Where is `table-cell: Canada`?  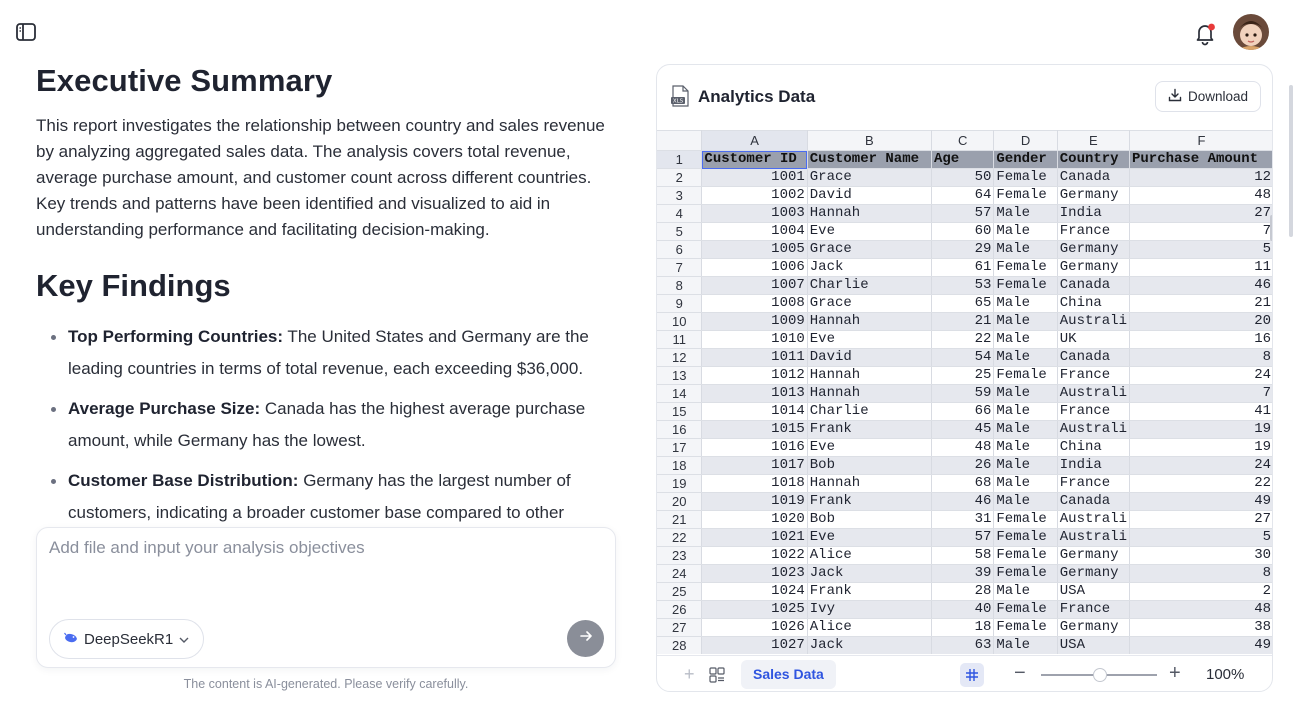 table-cell: Canada is located at coordinates (1093, 357).